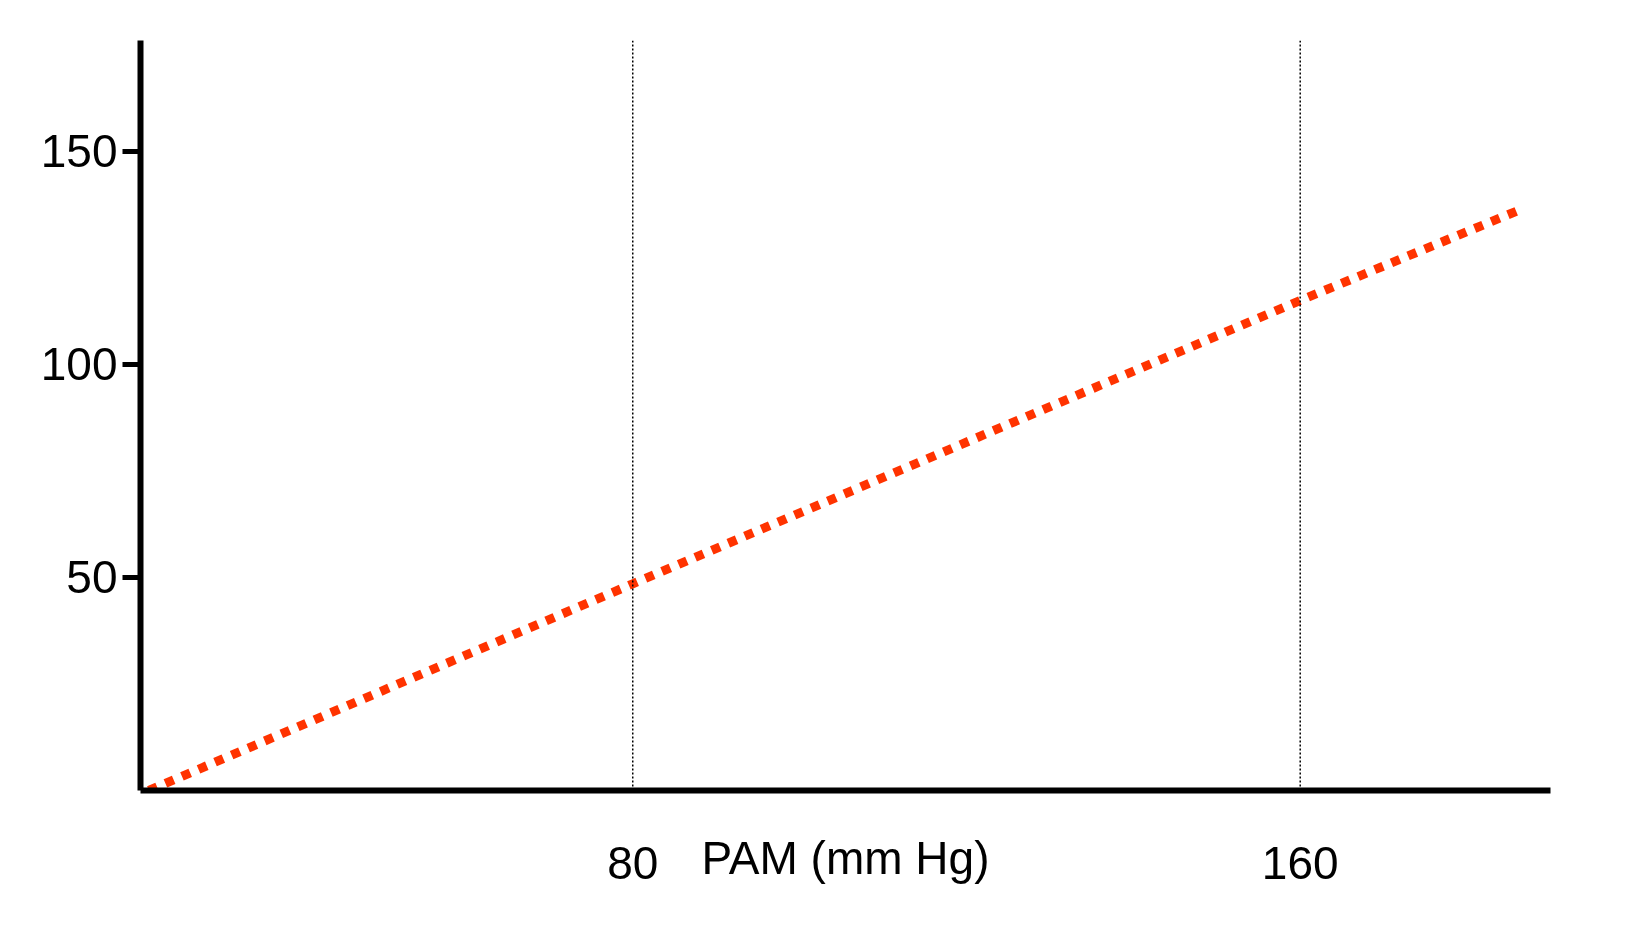 The height and width of the screenshot is (926, 1626). Describe the element at coordinates (845, 857) in the screenshot. I see `x-axis-title: PAM (mm Hg)` at that location.